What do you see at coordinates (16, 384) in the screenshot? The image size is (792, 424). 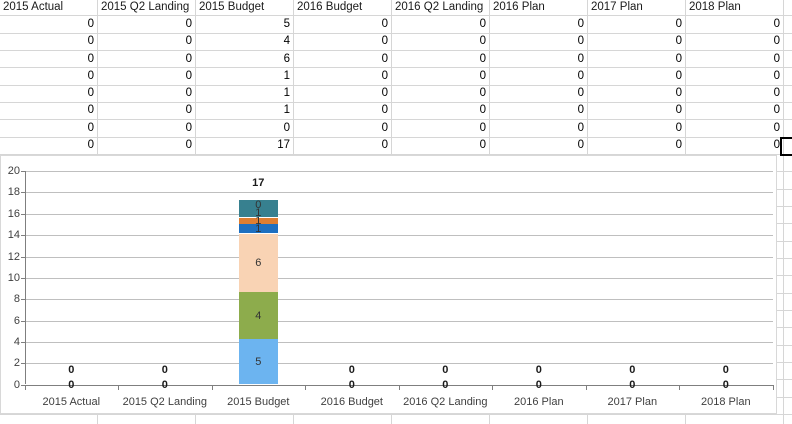 I see `y-axis-label: 0` at bounding box center [16, 384].